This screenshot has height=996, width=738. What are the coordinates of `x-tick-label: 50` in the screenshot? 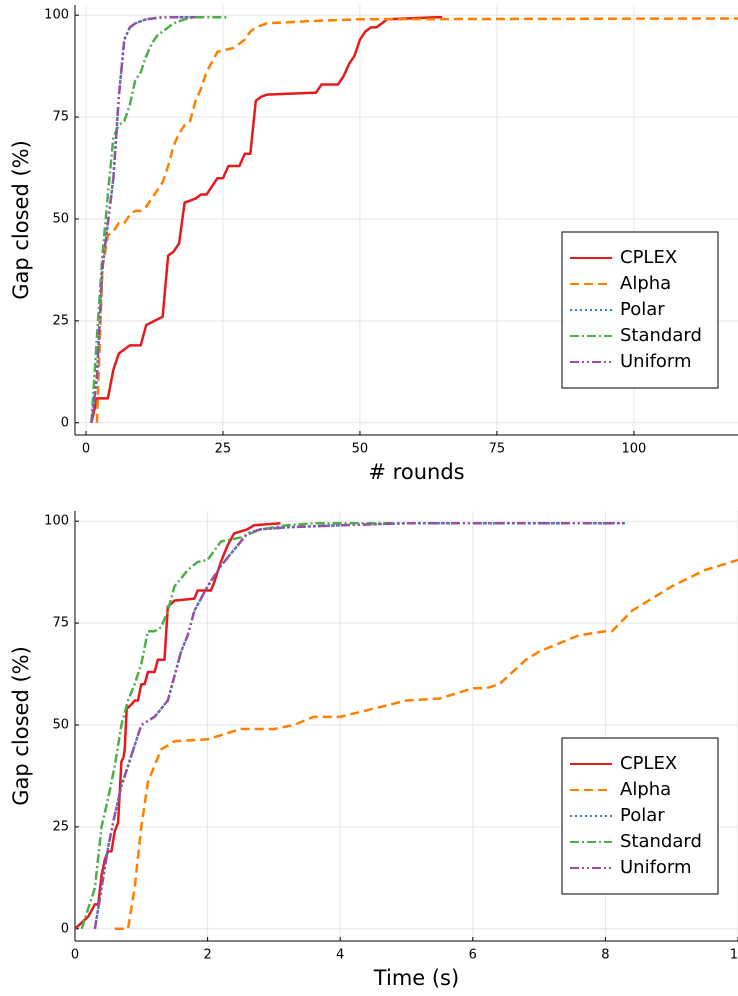 It's located at (360, 449).